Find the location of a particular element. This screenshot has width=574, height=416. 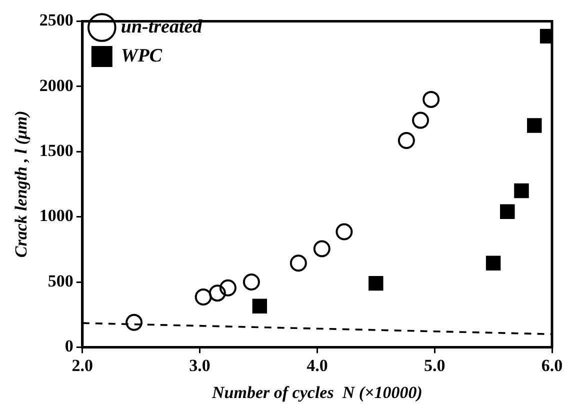

x-tick-label: 5.0 is located at coordinates (435, 365).